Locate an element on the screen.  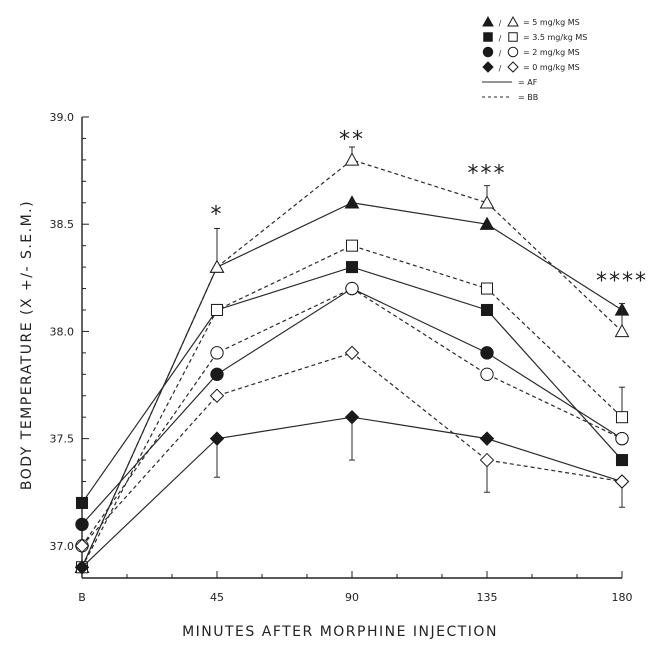
y-axis-title: BODY TEMPERATURE (X +/- S.E.M.) is located at coordinates (27, 345).